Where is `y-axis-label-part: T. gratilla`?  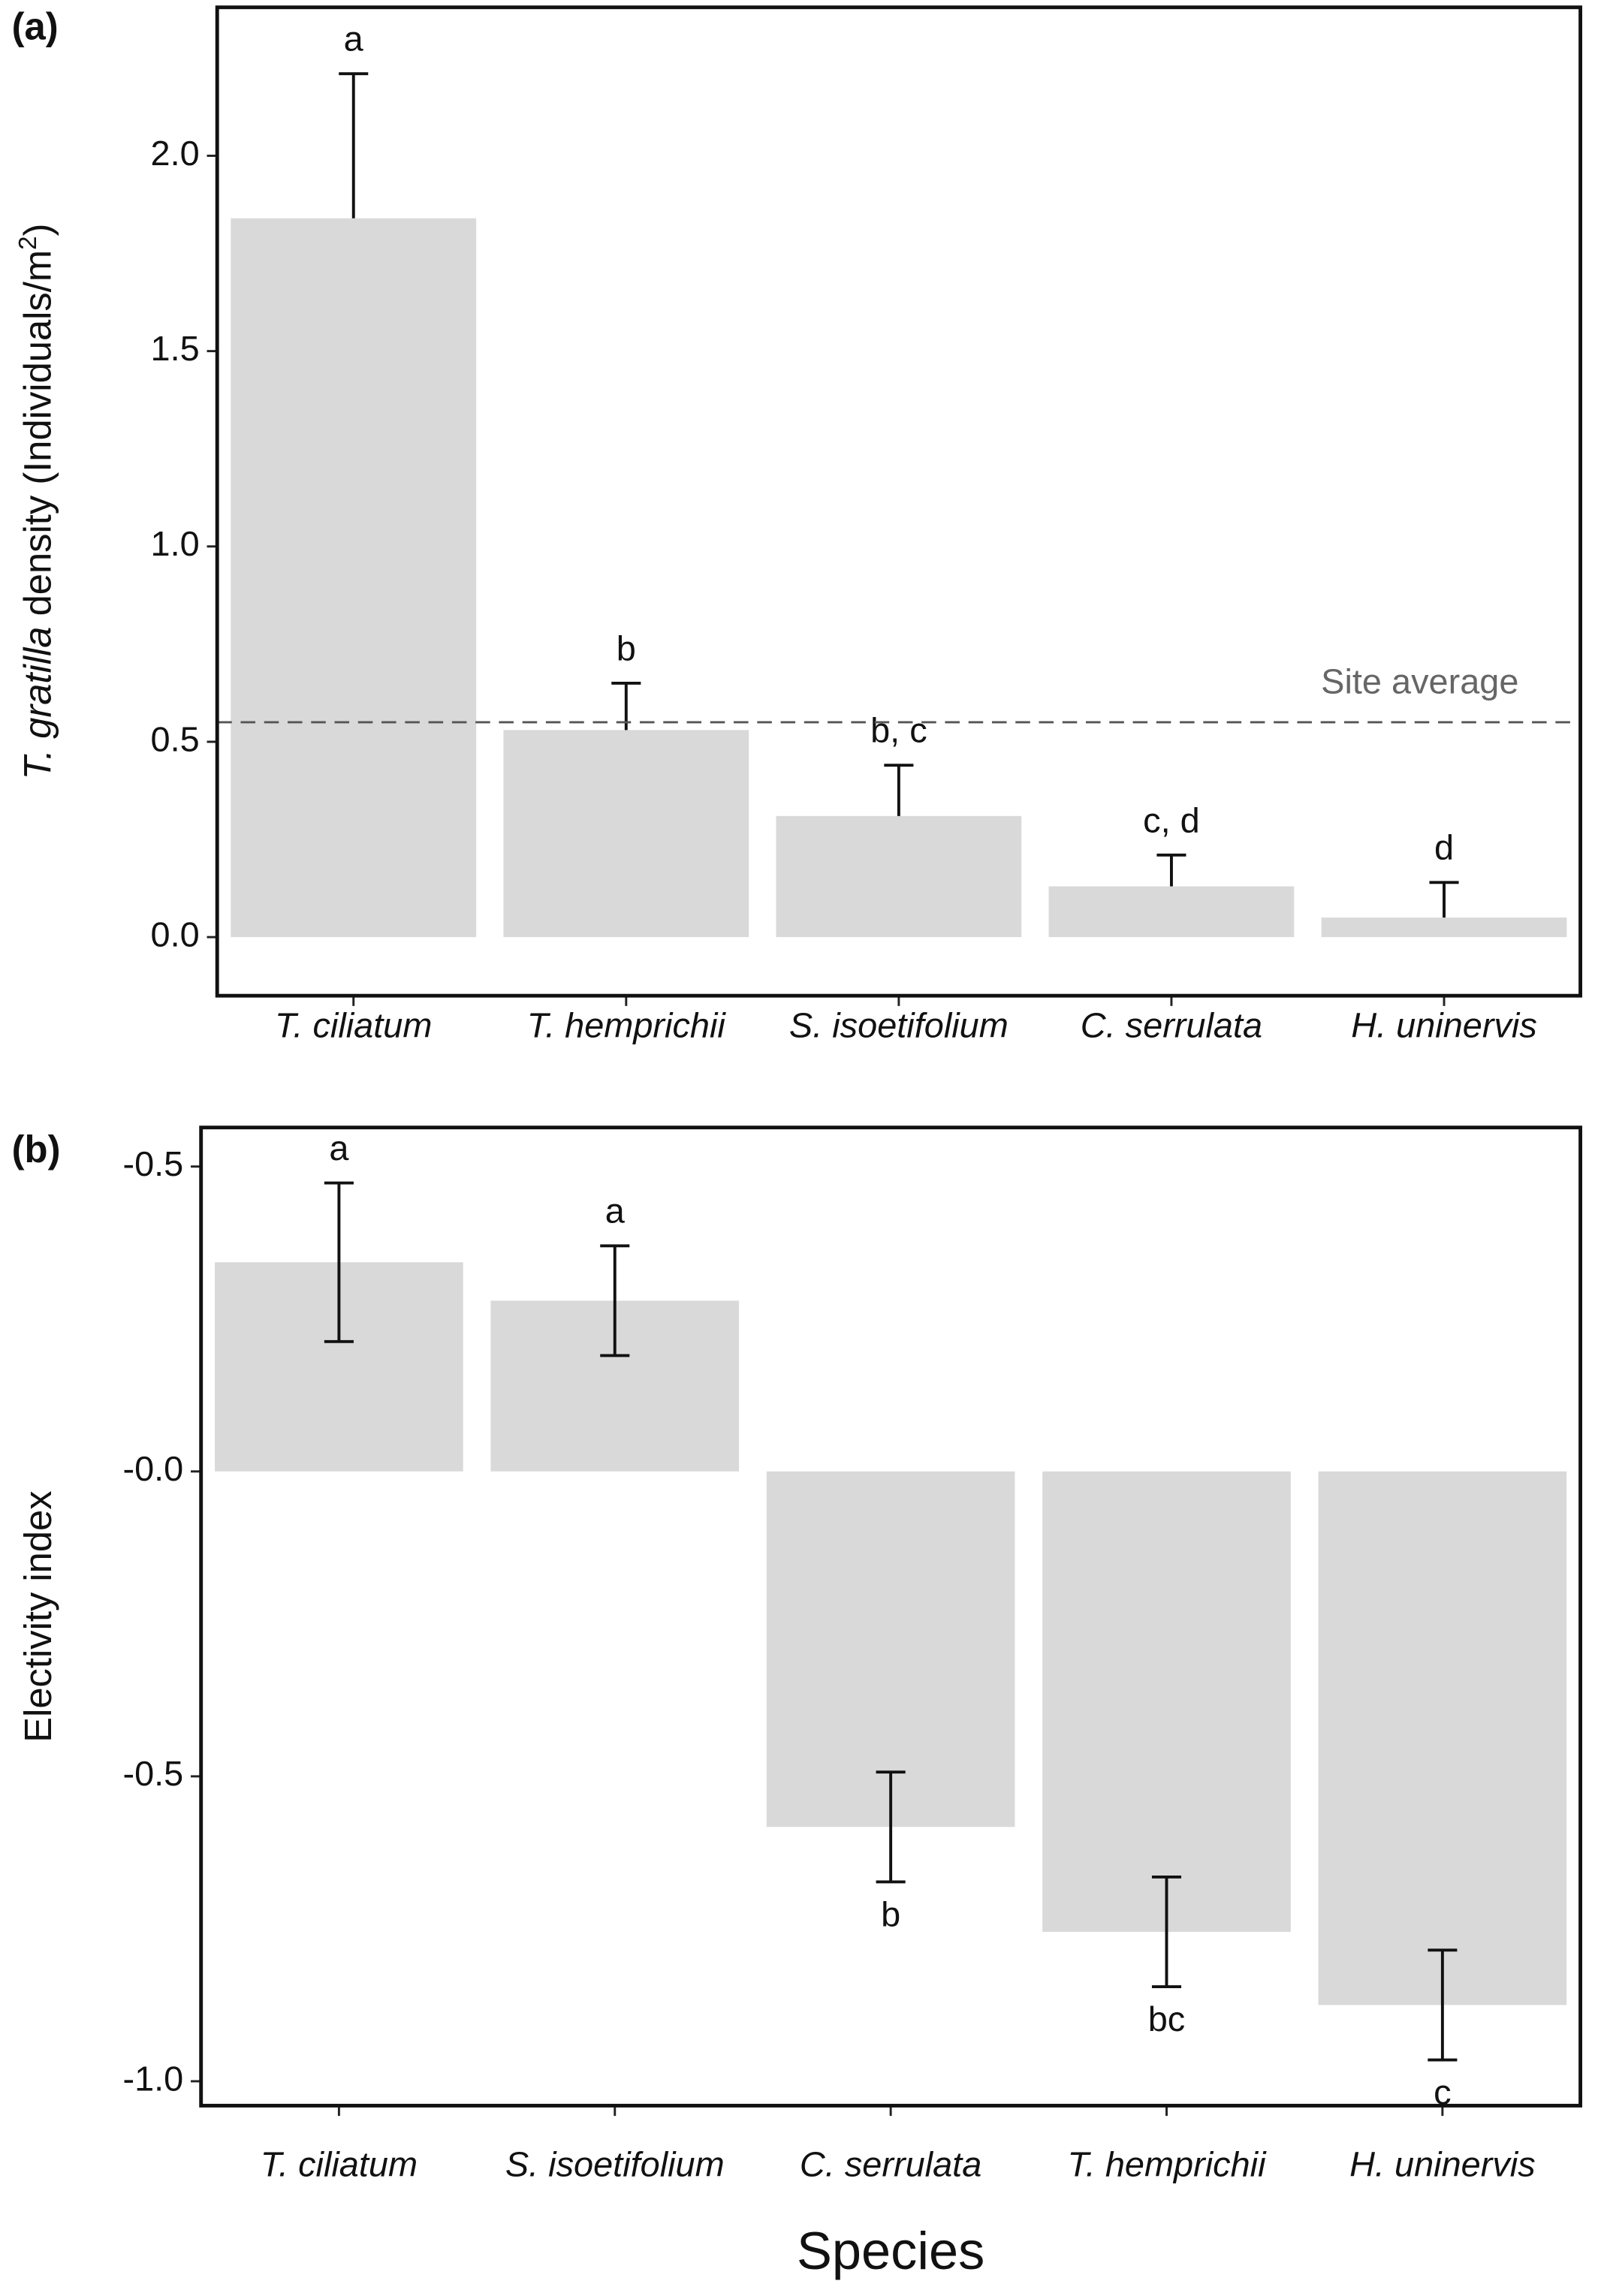
y-axis-label-part: T. gratilla is located at coordinates (38, 702).